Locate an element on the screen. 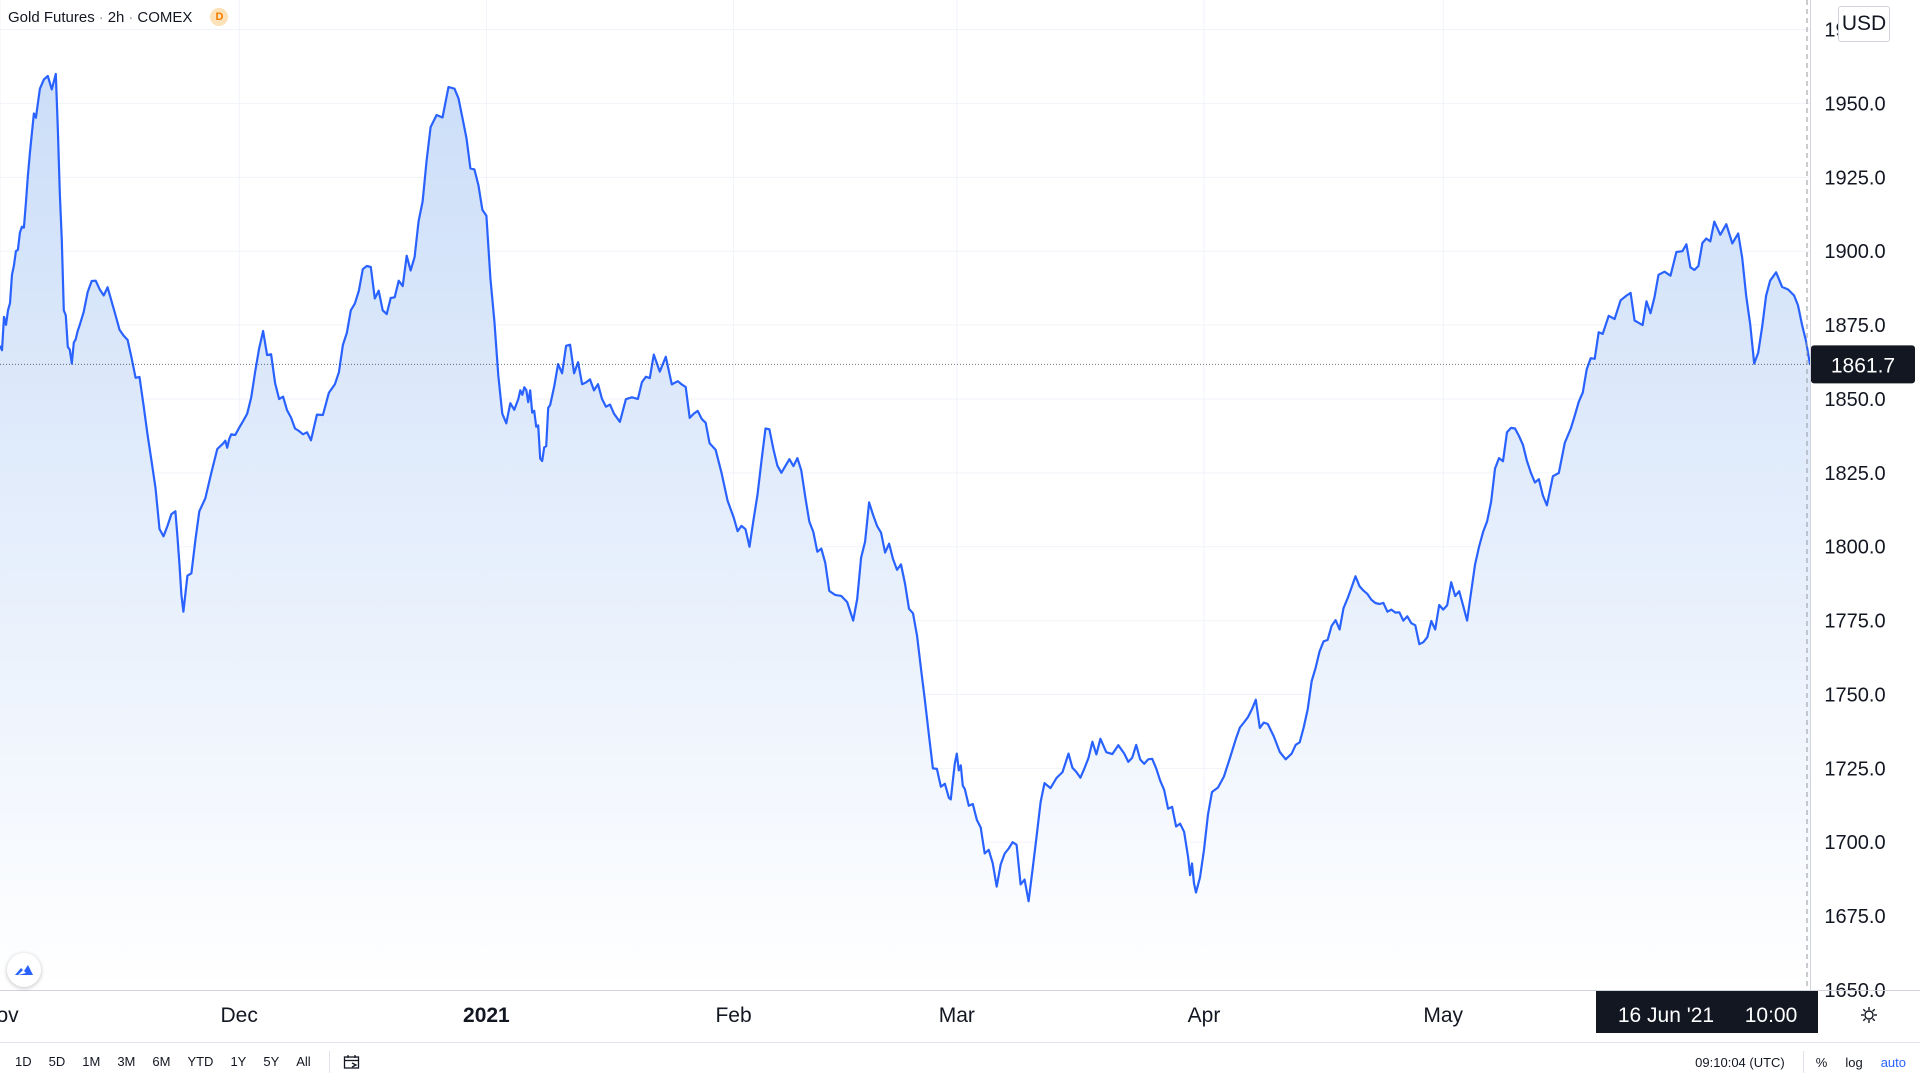  crosshair-time-label-bg is located at coordinates (1707, 1012).